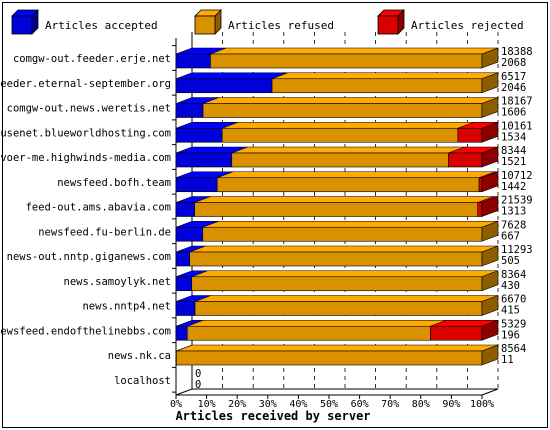 The image size is (550, 430). What do you see at coordinates (517, 250) in the screenshot?
I see `total-label: 11293` at bounding box center [517, 250].